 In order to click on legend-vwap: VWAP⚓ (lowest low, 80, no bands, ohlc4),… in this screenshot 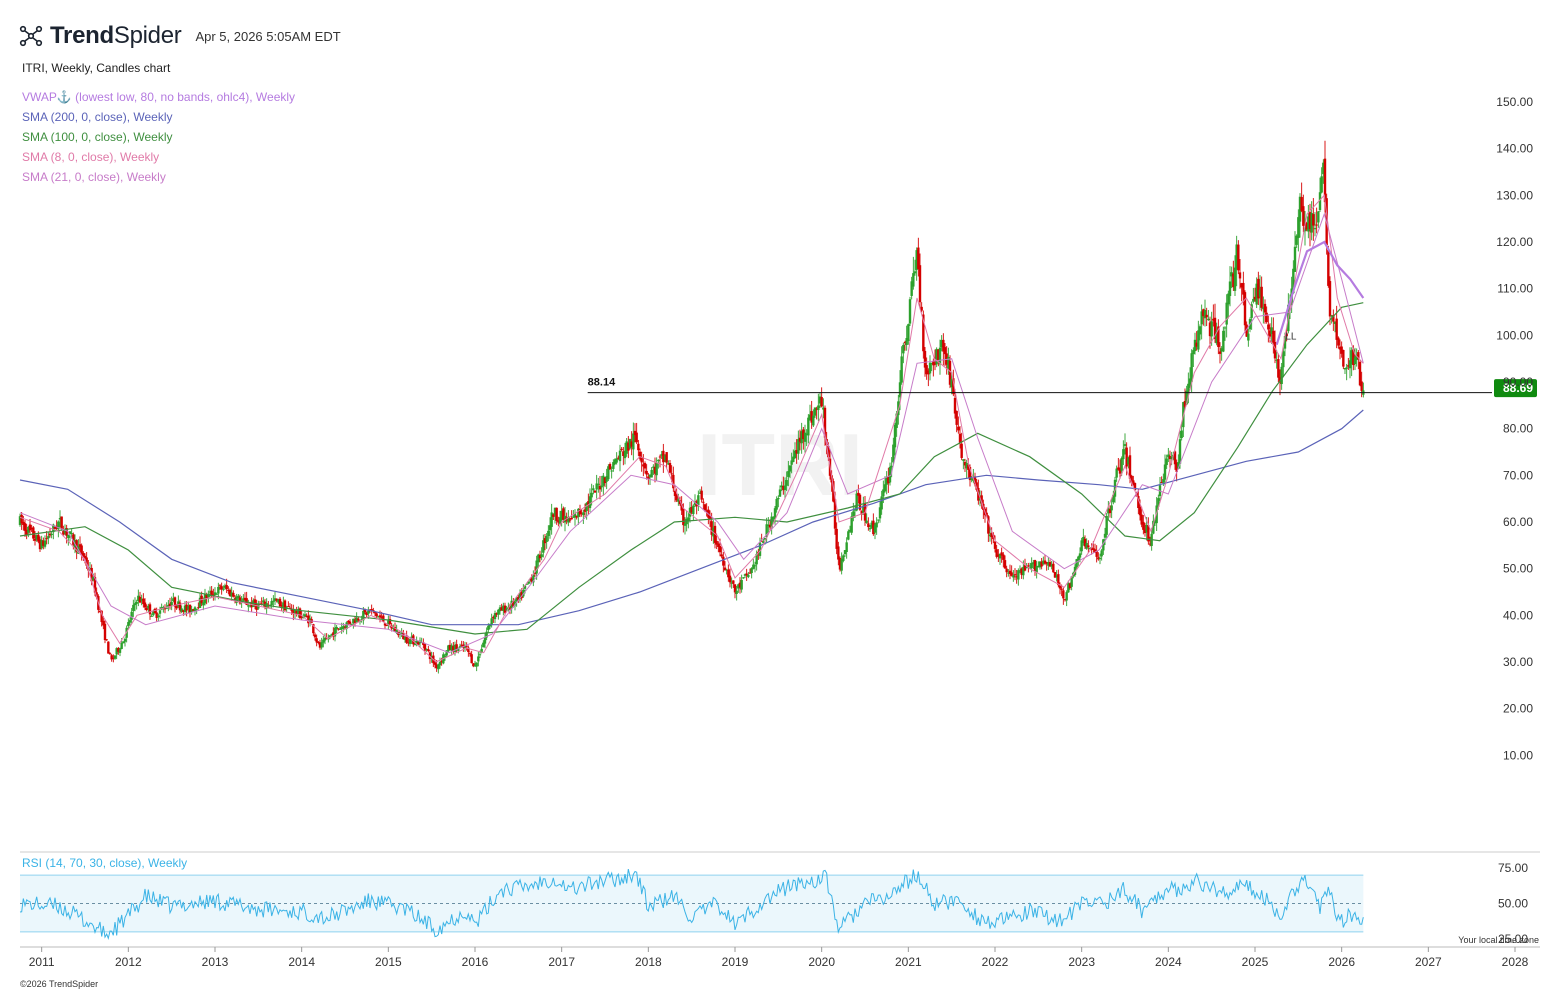, I will do `click(159, 97)`.